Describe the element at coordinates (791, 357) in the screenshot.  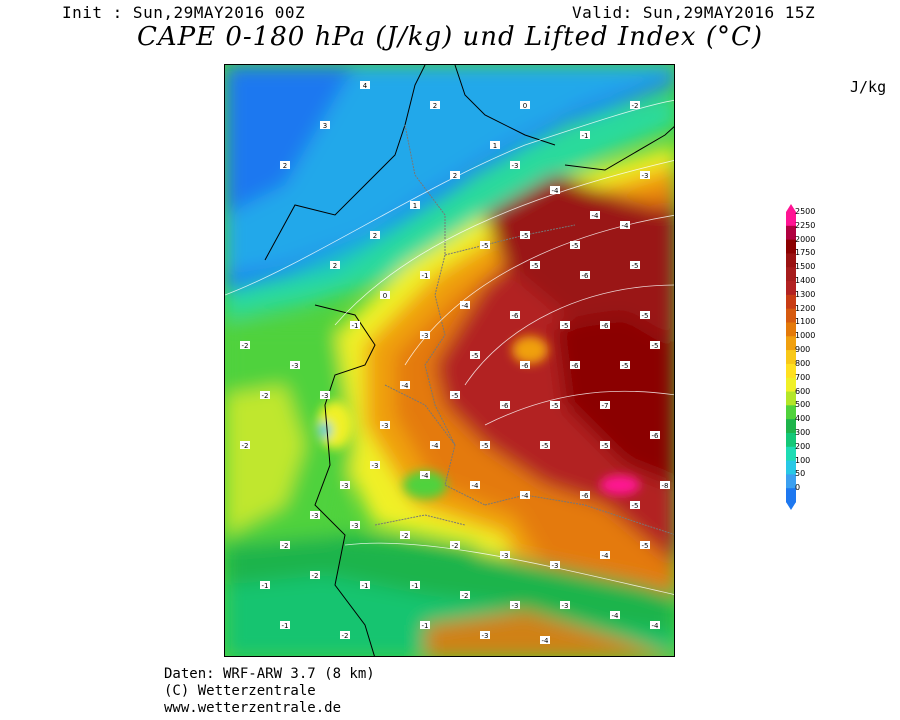
I see `legend-colorbar` at that location.